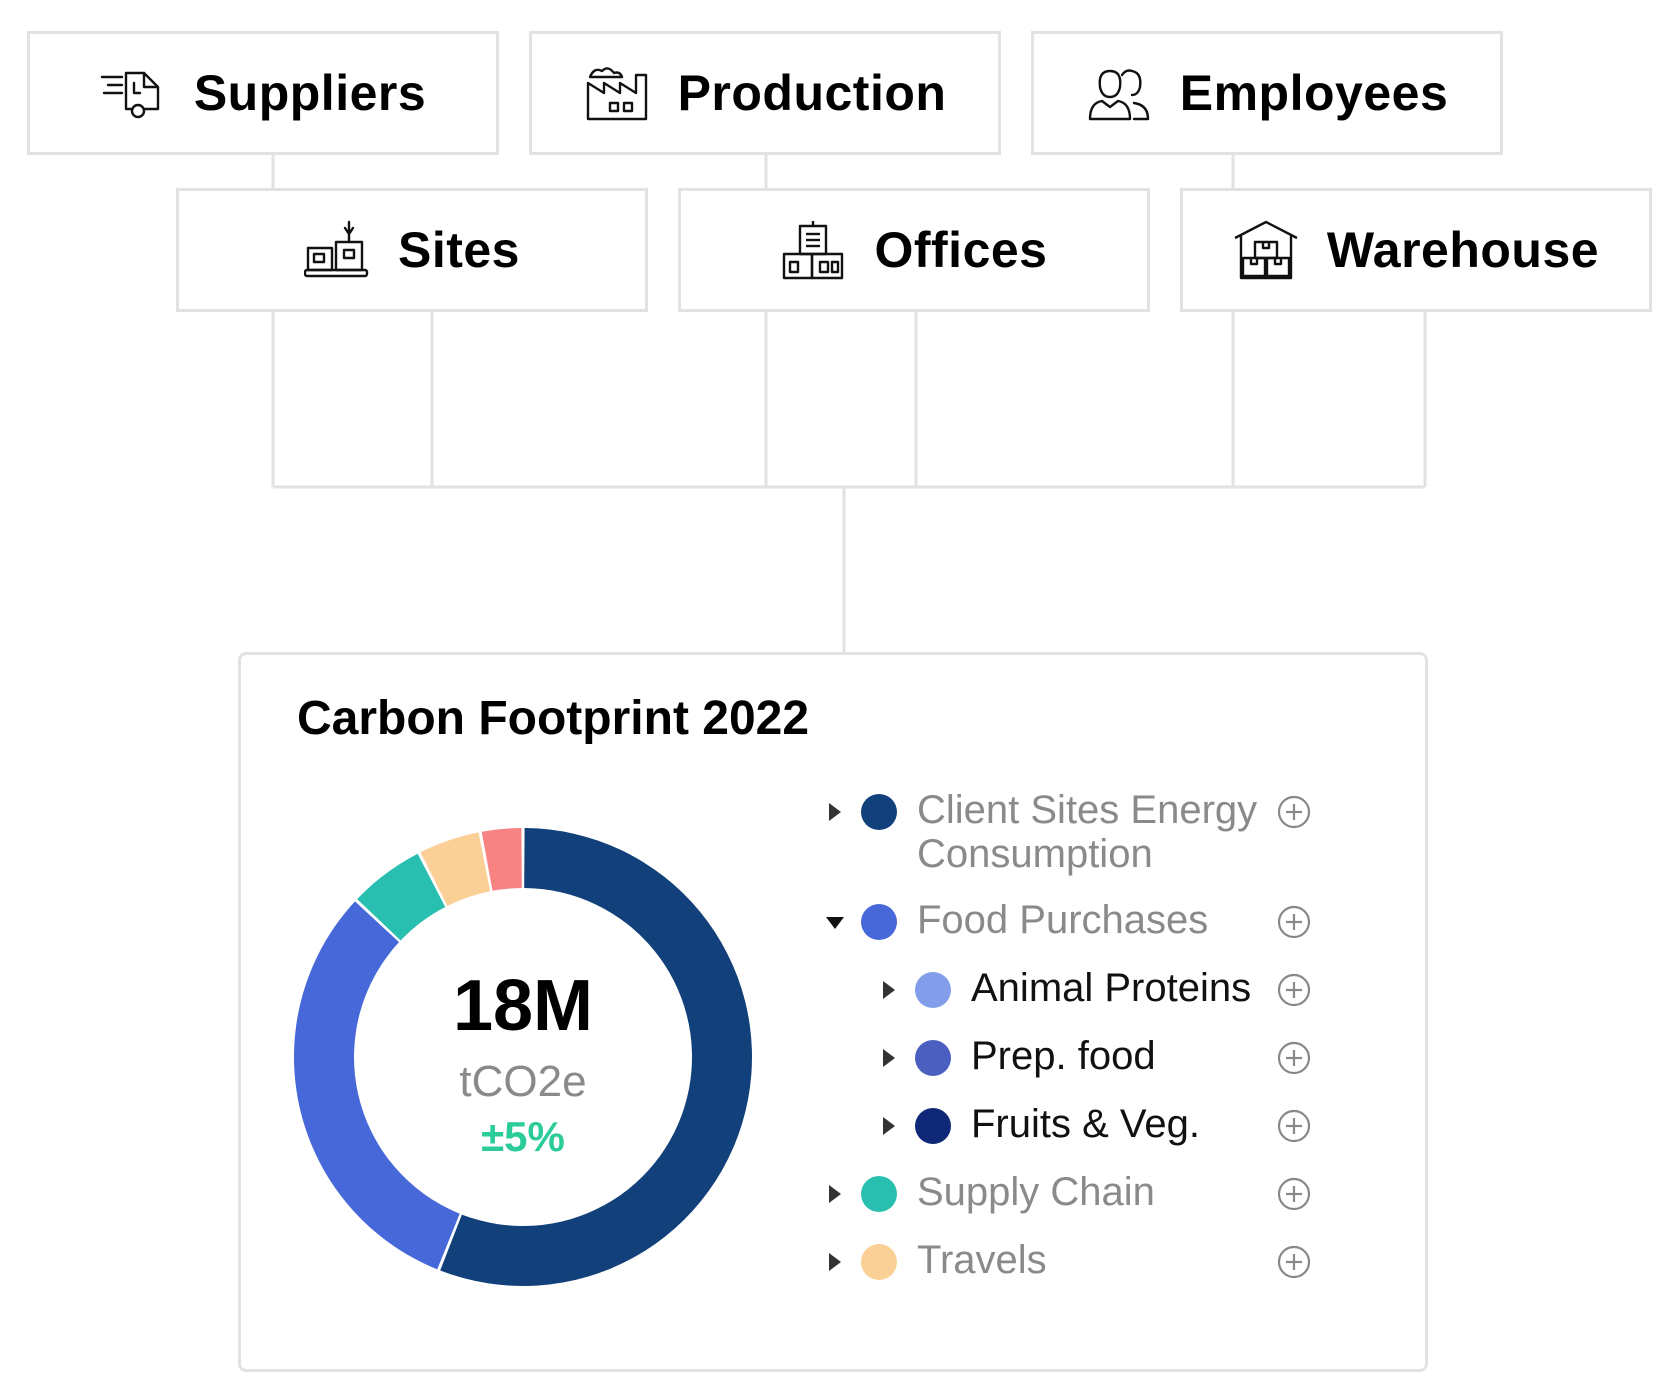 The height and width of the screenshot is (1392, 1660). What do you see at coordinates (1063, 1056) in the screenshot?
I see `legend-label: Prep. food` at bounding box center [1063, 1056].